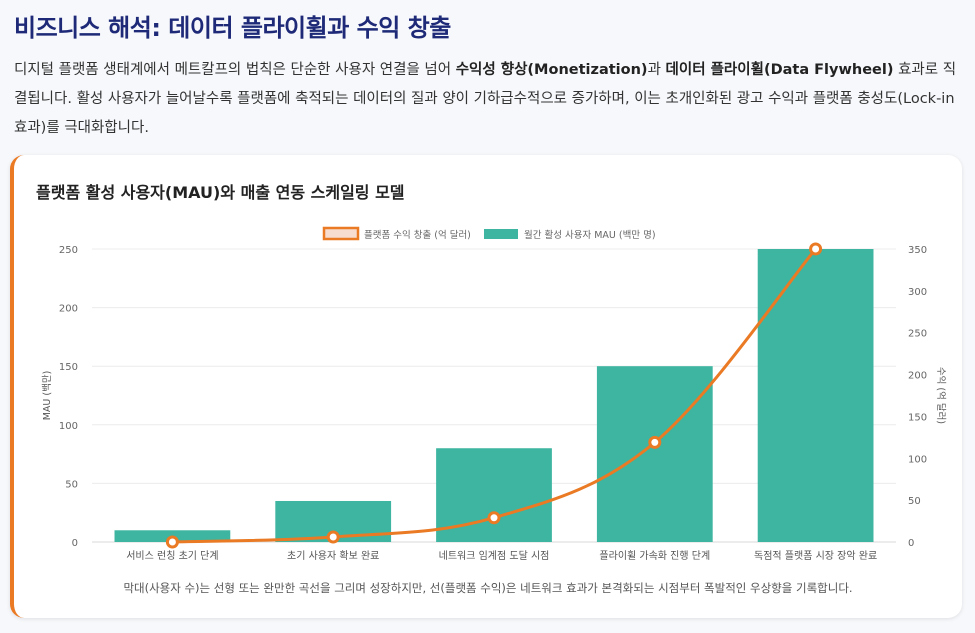 The width and height of the screenshot is (975, 633). I want to click on y2-axis-label: 수익 (억 달러), so click(941, 395).